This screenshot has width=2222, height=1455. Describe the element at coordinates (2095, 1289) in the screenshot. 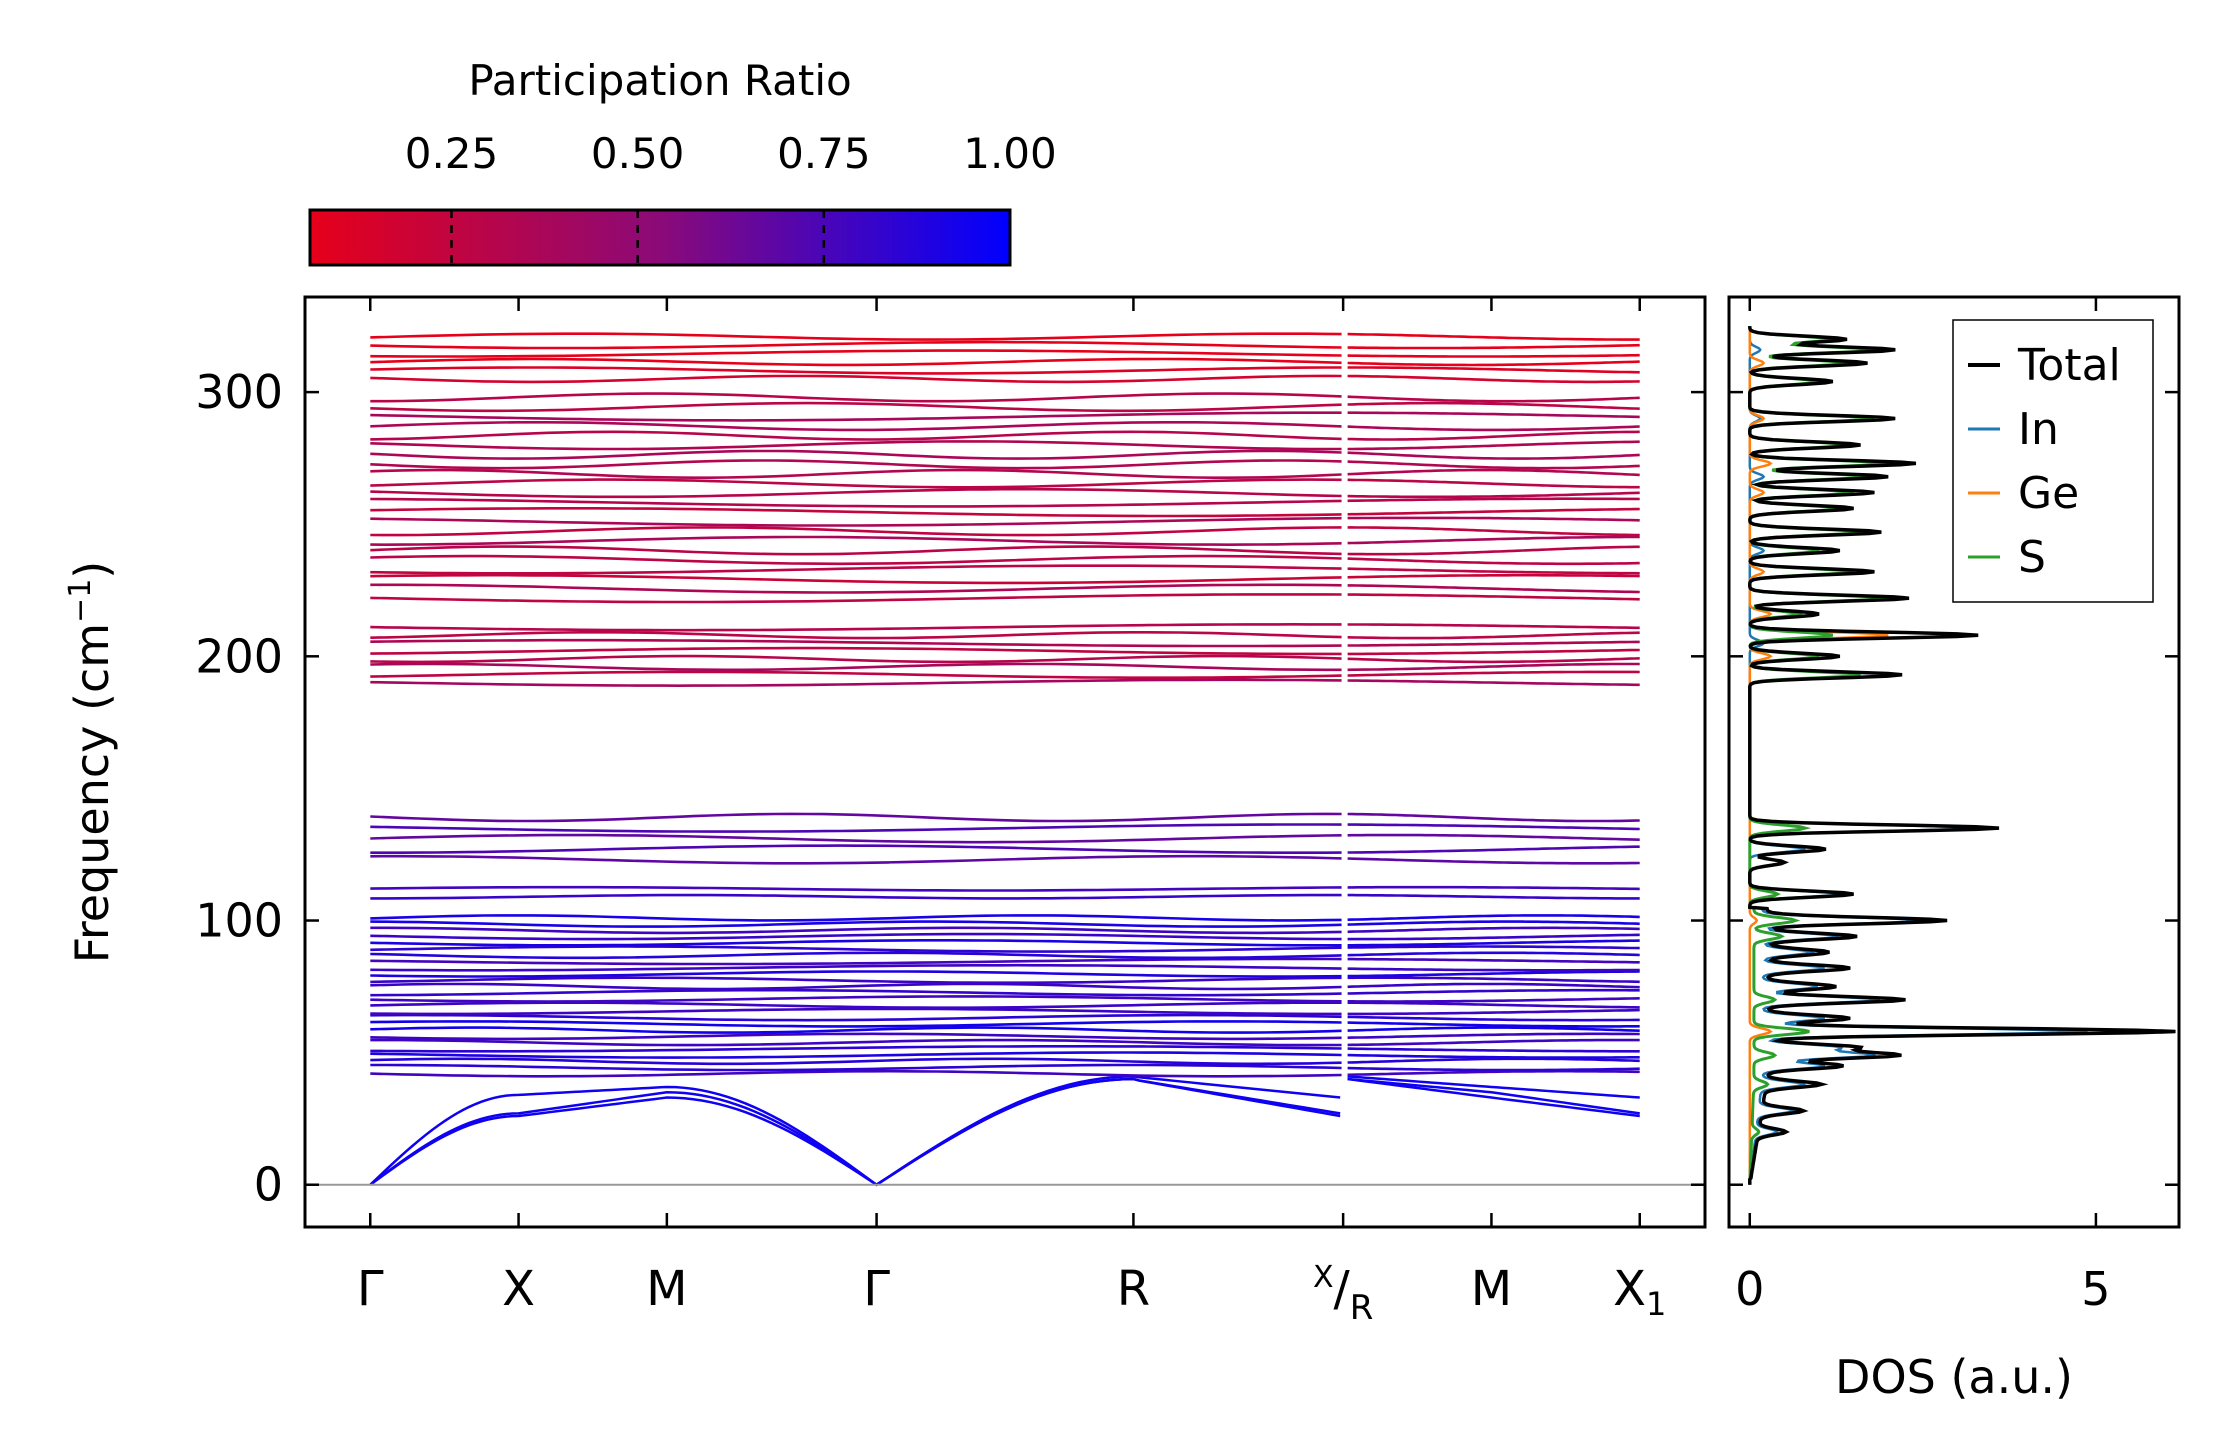

I see `dos-x-tick-label: 5` at that location.